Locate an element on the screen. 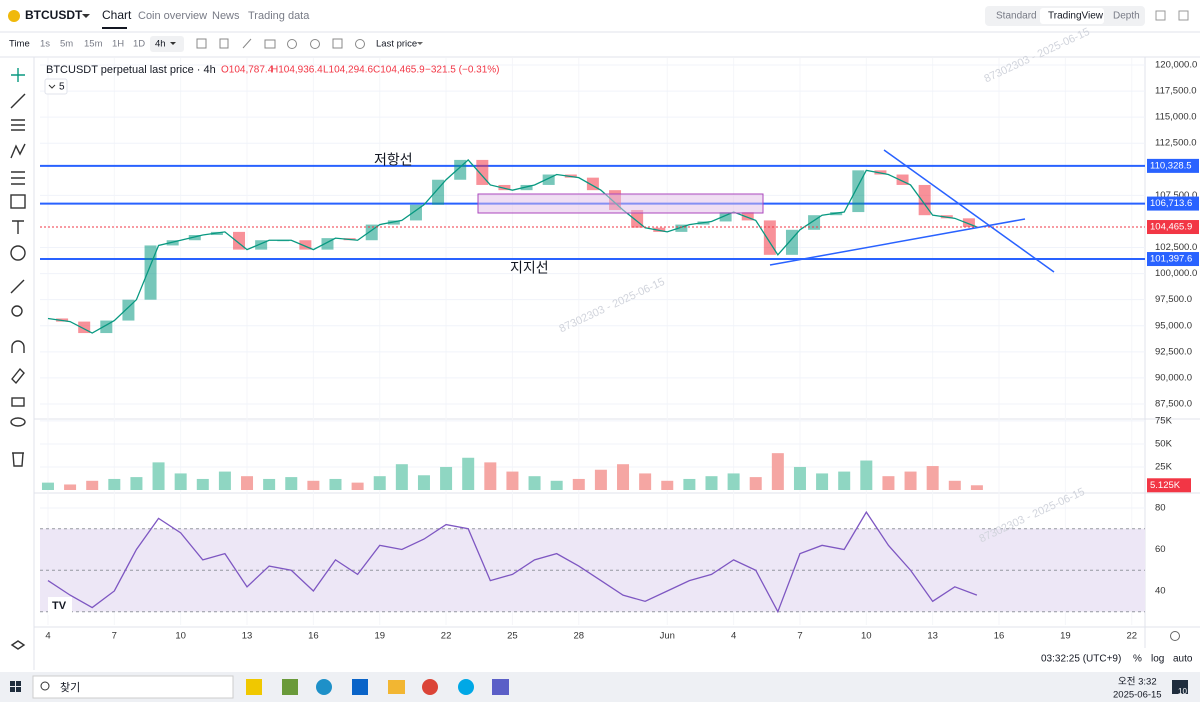 The height and width of the screenshot is (702, 1200). x-tick-label: 22 is located at coordinates (1131, 636).